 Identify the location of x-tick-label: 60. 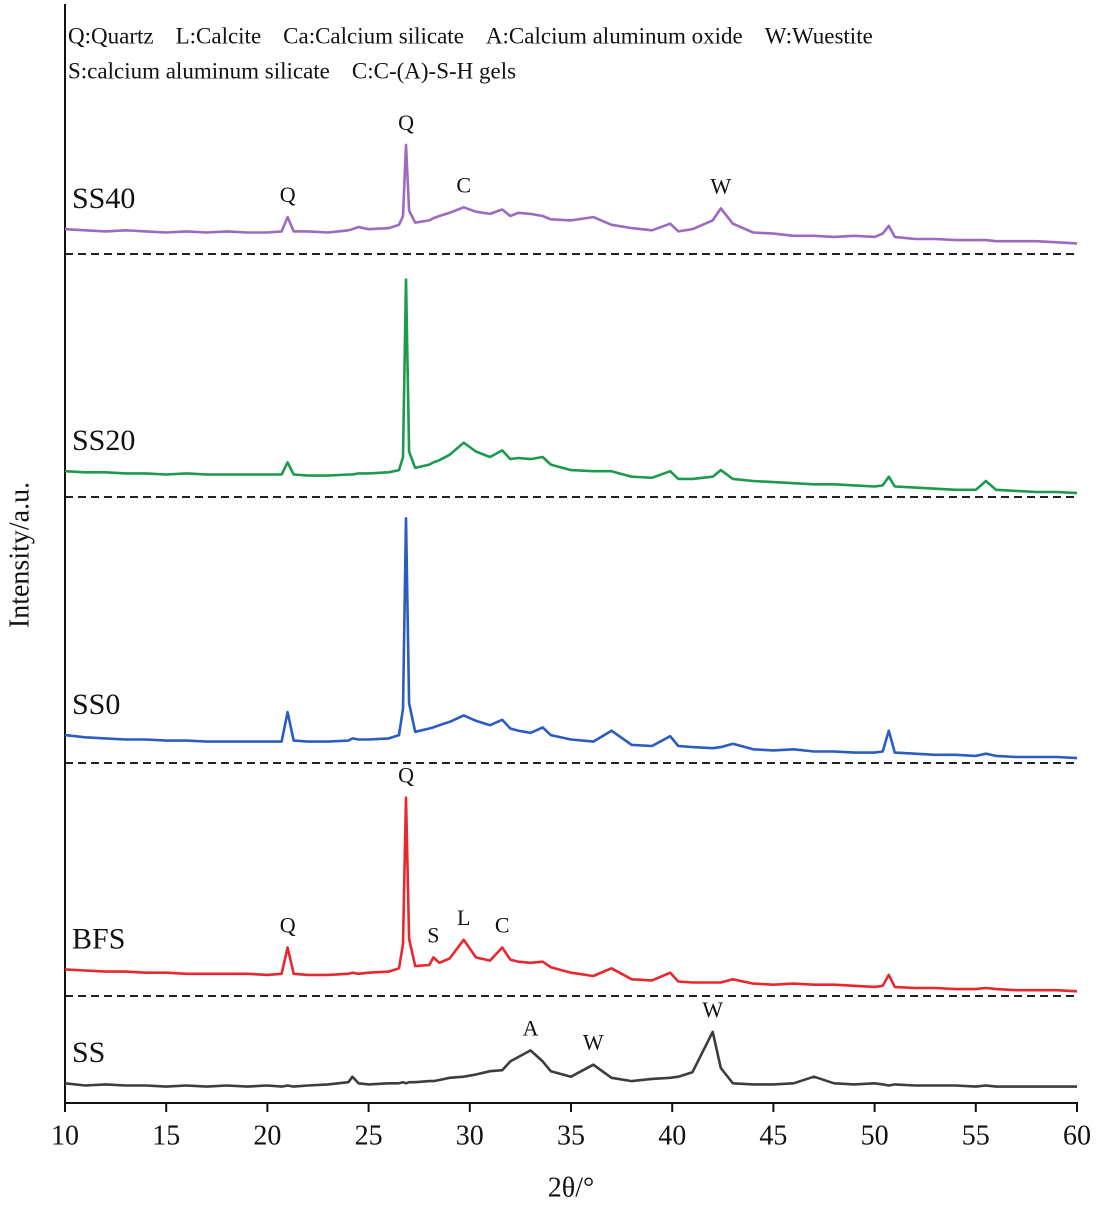
(1077, 1135).